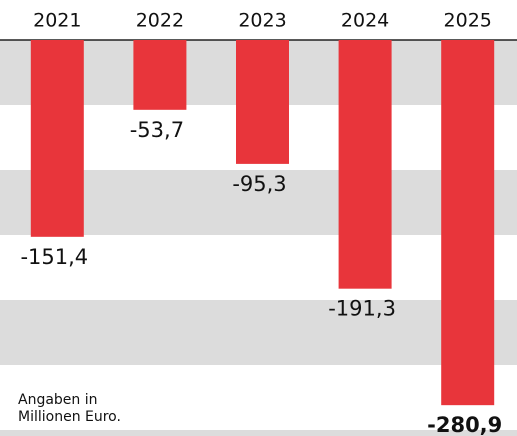 The width and height of the screenshot is (517, 436). I want to click on value-label: -151,4, so click(54, 257).